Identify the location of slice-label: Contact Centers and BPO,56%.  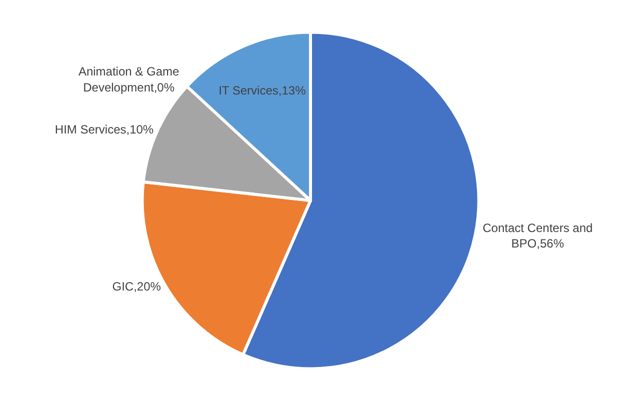
(537, 235).